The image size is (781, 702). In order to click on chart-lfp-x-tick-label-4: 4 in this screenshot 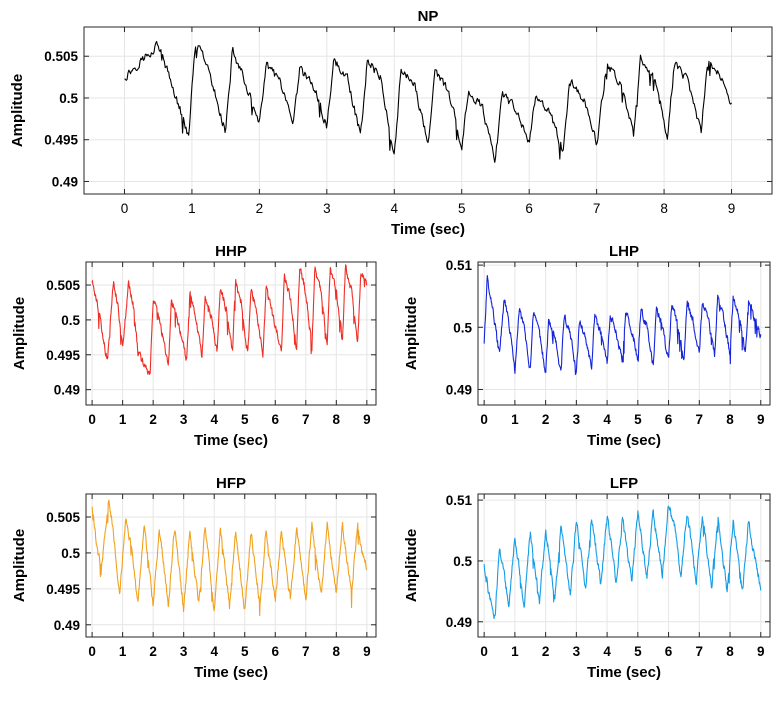, I will do `click(607, 651)`.